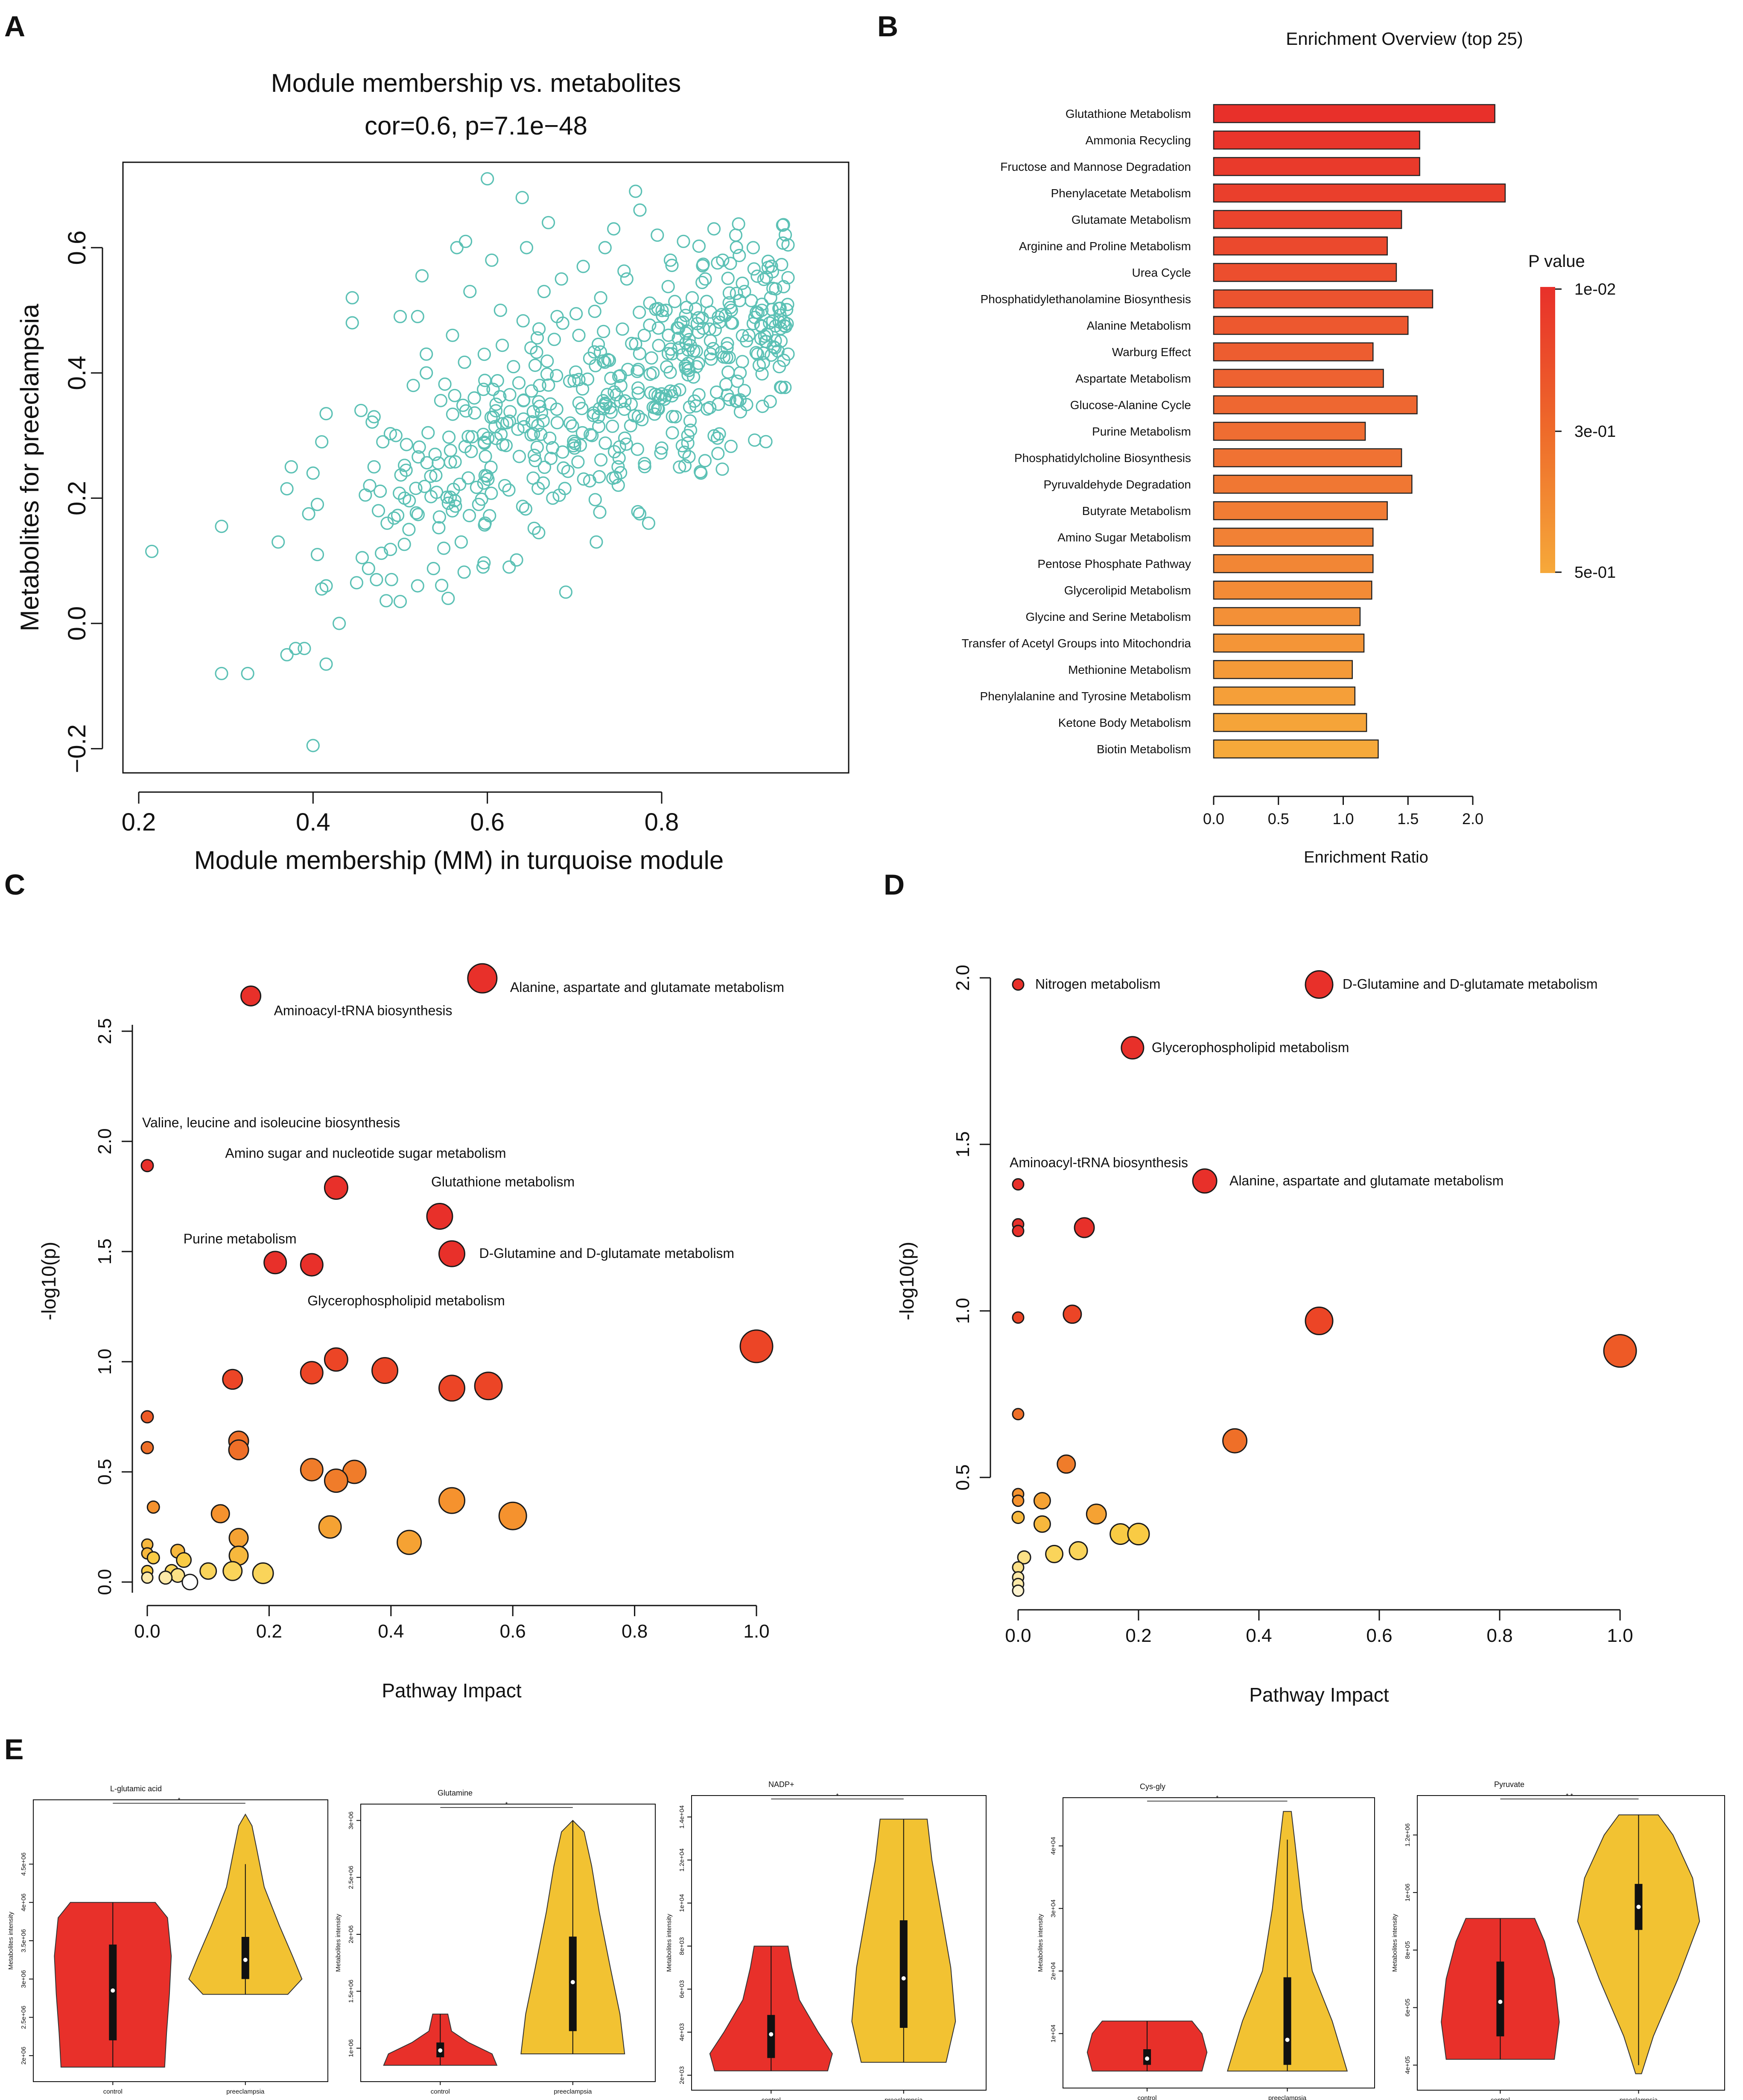 The height and width of the screenshot is (2100, 1743). I want to click on x-category-label: preeclampsia, so click(245, 2091).